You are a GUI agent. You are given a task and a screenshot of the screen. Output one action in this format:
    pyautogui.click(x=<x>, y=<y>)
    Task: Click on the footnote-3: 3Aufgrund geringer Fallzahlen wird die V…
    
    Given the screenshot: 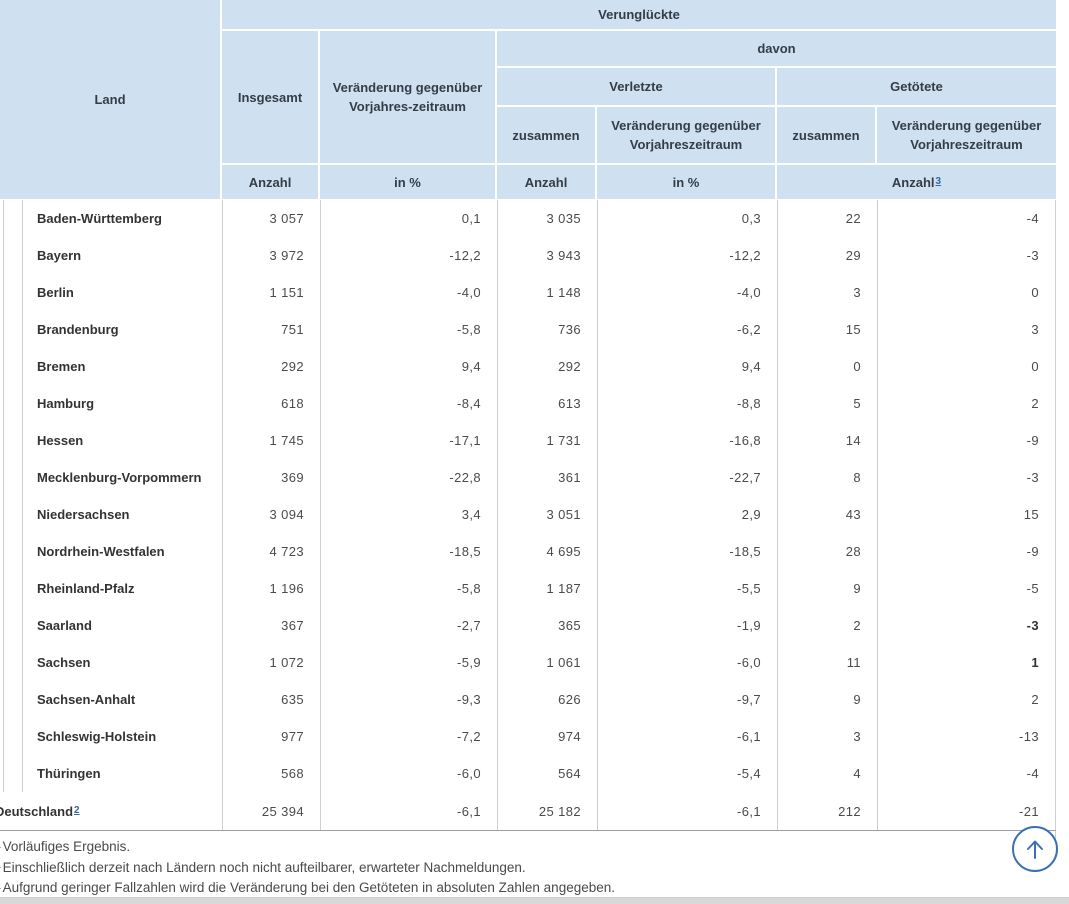 What is the action you would take?
    pyautogui.click(x=447, y=888)
    